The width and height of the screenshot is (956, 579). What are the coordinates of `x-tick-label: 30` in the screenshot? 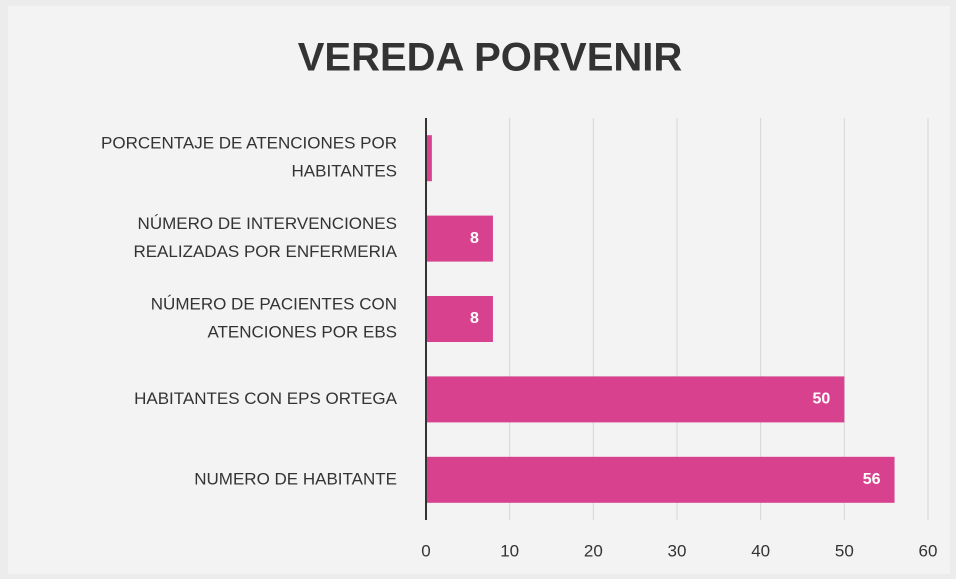 It's located at (677, 550).